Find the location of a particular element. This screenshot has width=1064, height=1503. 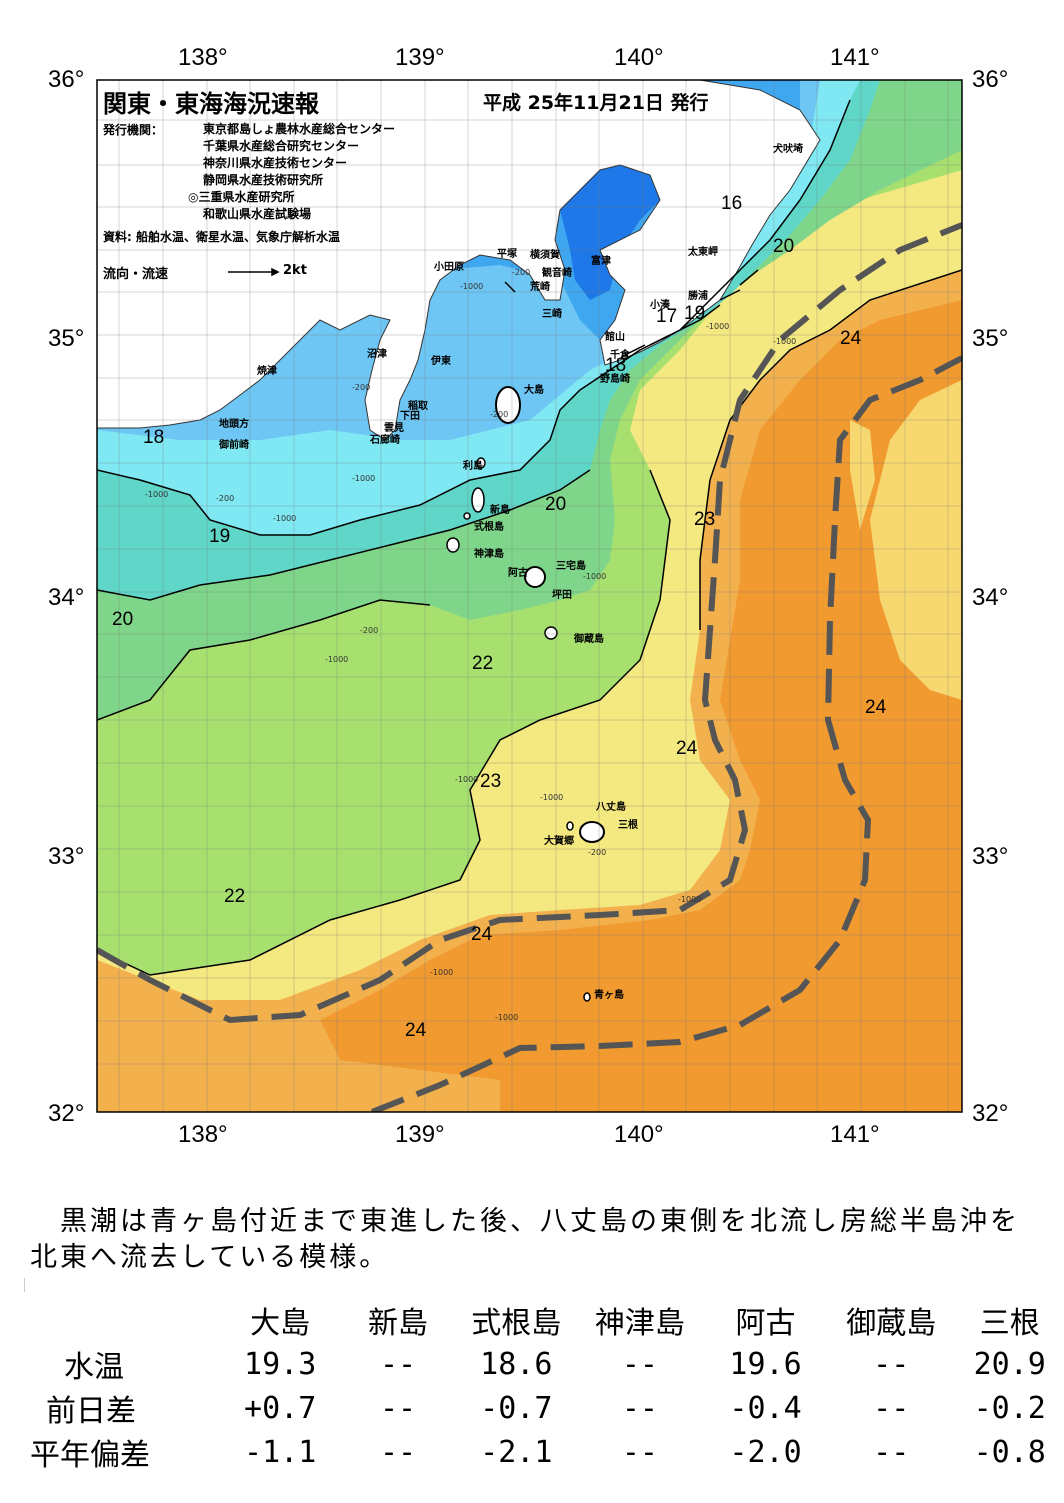

lat-label-right-34: 34° is located at coordinates (990, 597).